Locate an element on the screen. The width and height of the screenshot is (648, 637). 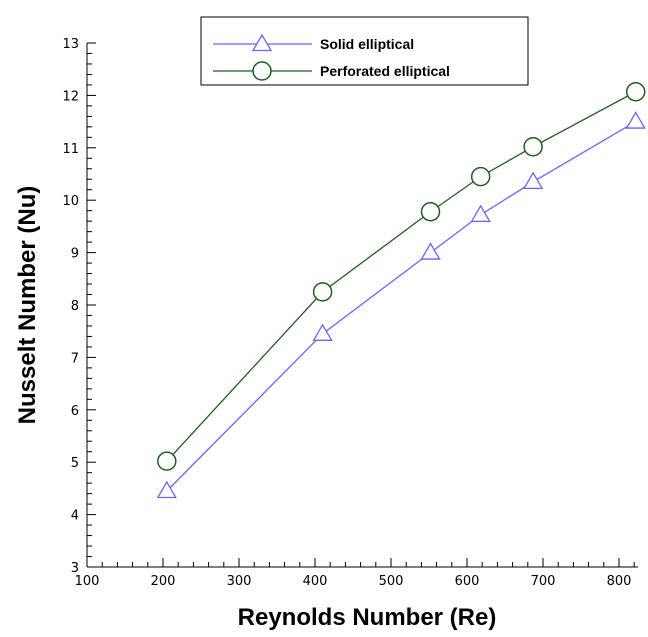
x-tick-label: 400 is located at coordinates (315, 581).